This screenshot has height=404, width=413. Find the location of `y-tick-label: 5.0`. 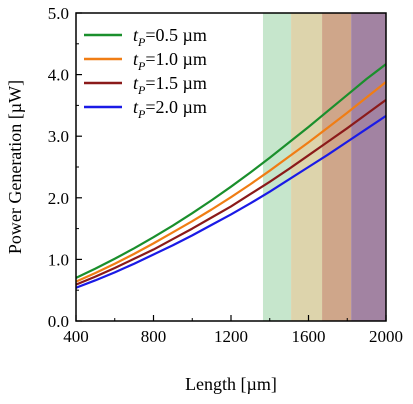

y-tick-label: 5.0 is located at coordinates (58, 13).